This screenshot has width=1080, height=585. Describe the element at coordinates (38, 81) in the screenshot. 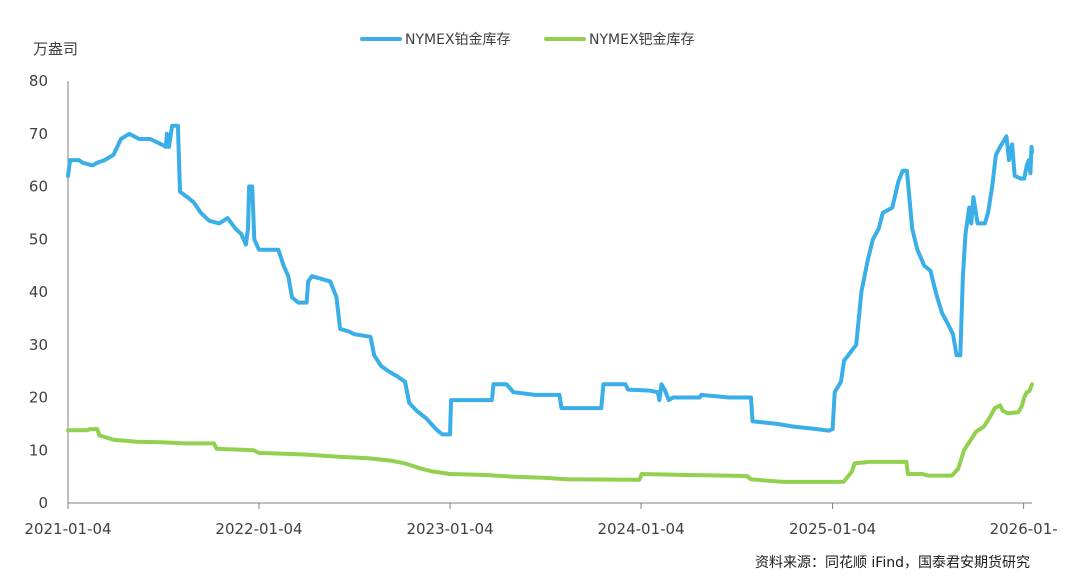

I see `y-tick-label: 80` at that location.